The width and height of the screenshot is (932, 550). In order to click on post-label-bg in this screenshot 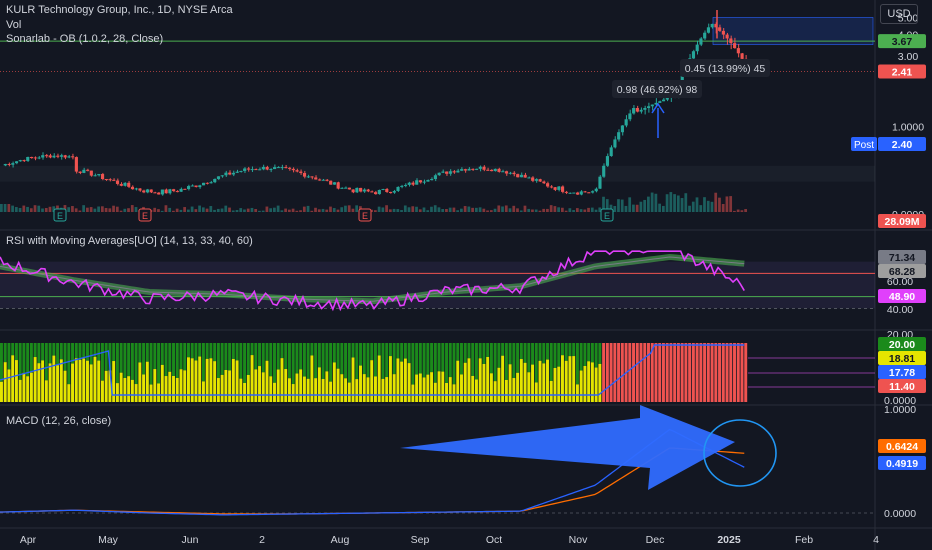, I will do `click(864, 144)`.